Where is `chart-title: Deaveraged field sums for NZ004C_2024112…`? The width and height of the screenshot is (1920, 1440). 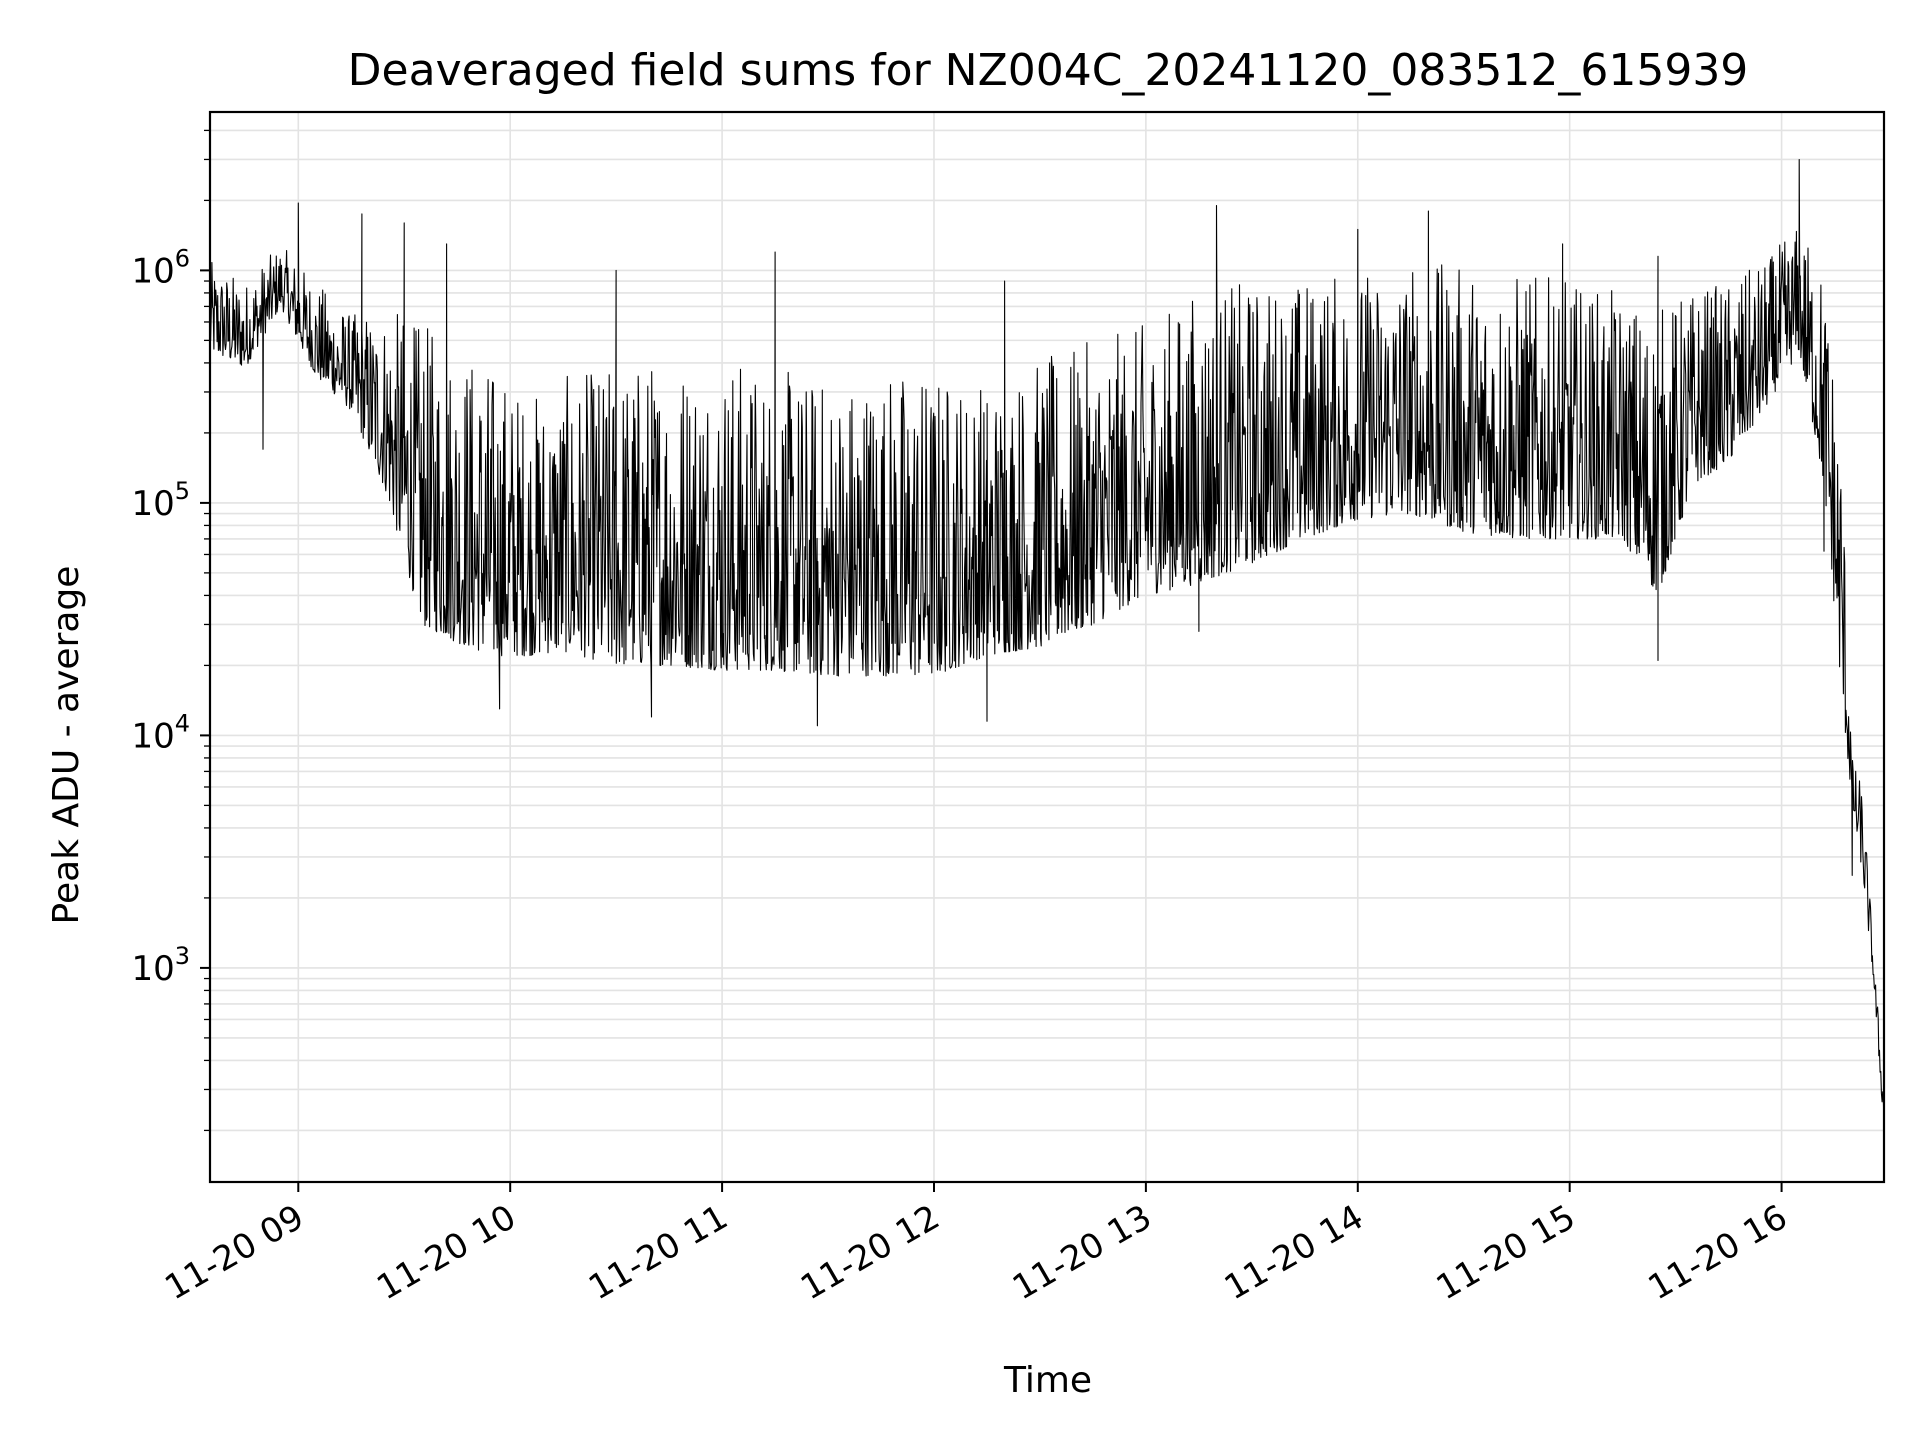 chart-title: Deaveraged field sums for NZ004C_2024112… is located at coordinates (1048, 70).